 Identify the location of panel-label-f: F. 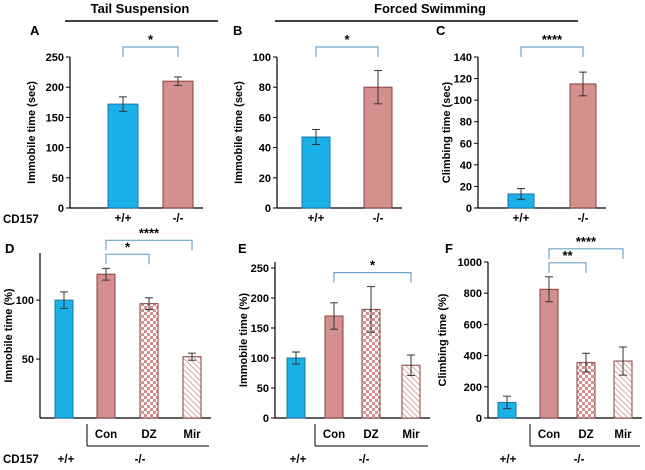
(449, 248).